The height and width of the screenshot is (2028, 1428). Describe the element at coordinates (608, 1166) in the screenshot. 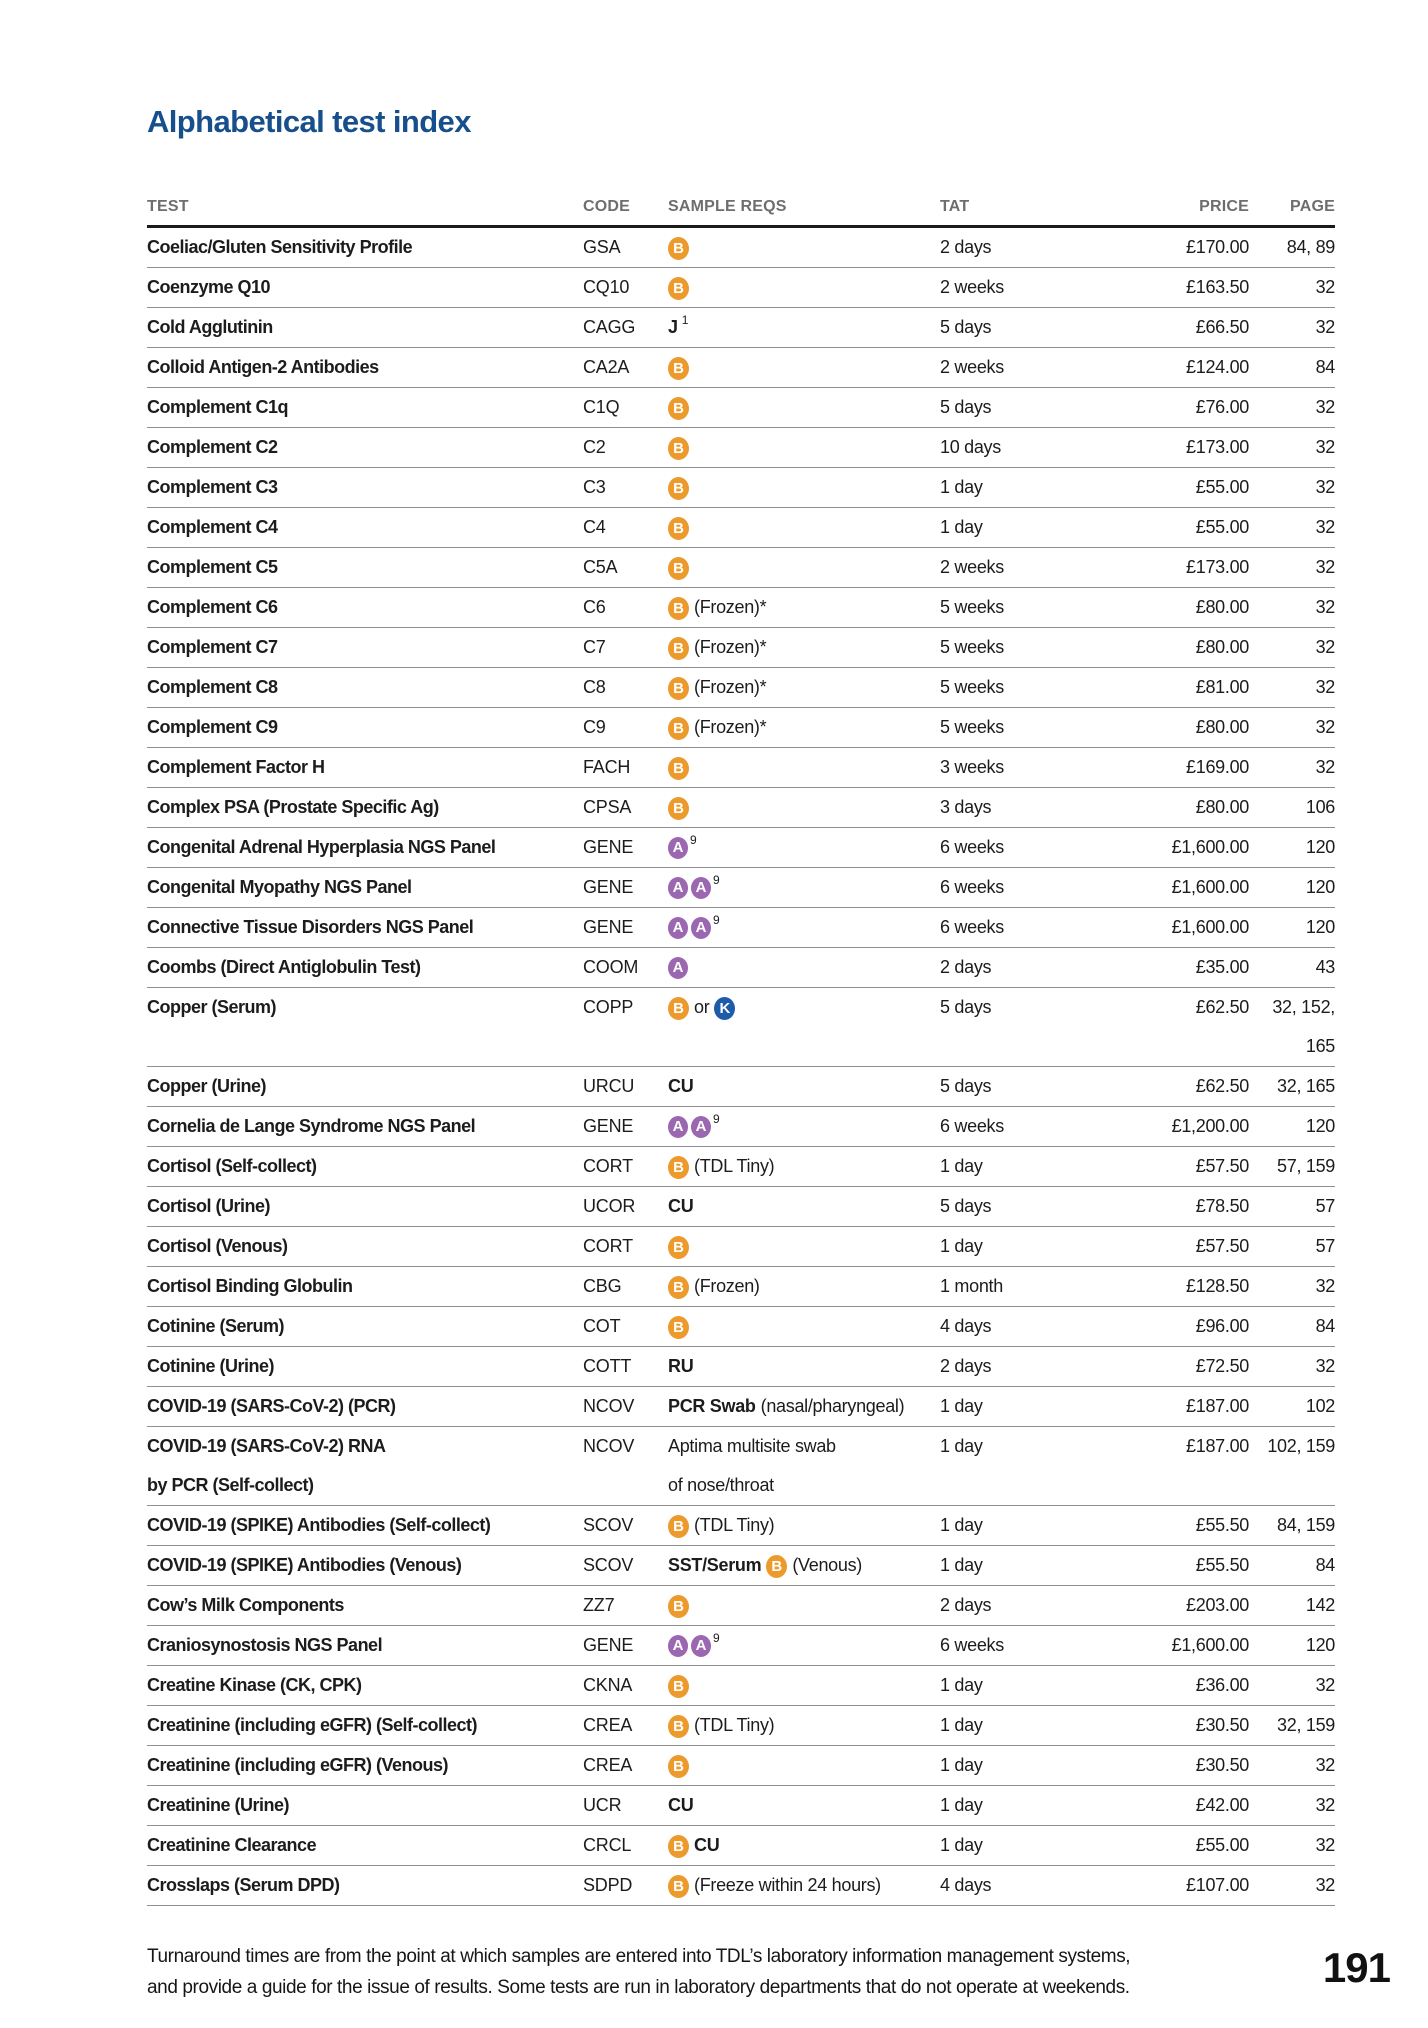

I see `code-cell: CORT` at that location.